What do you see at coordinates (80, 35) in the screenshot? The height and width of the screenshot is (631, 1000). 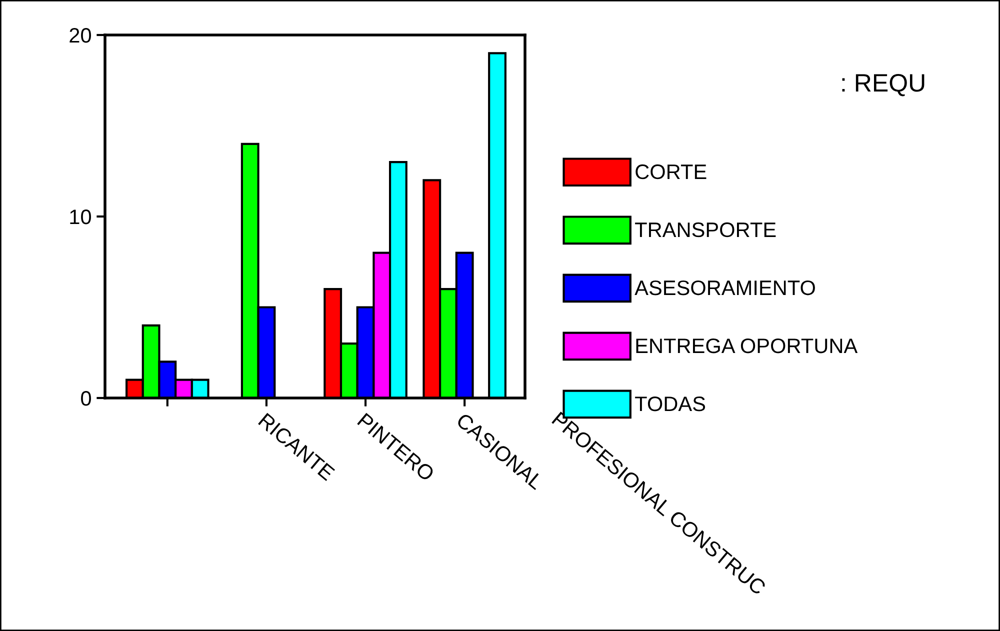 I see `y-tick-label: 20` at bounding box center [80, 35].